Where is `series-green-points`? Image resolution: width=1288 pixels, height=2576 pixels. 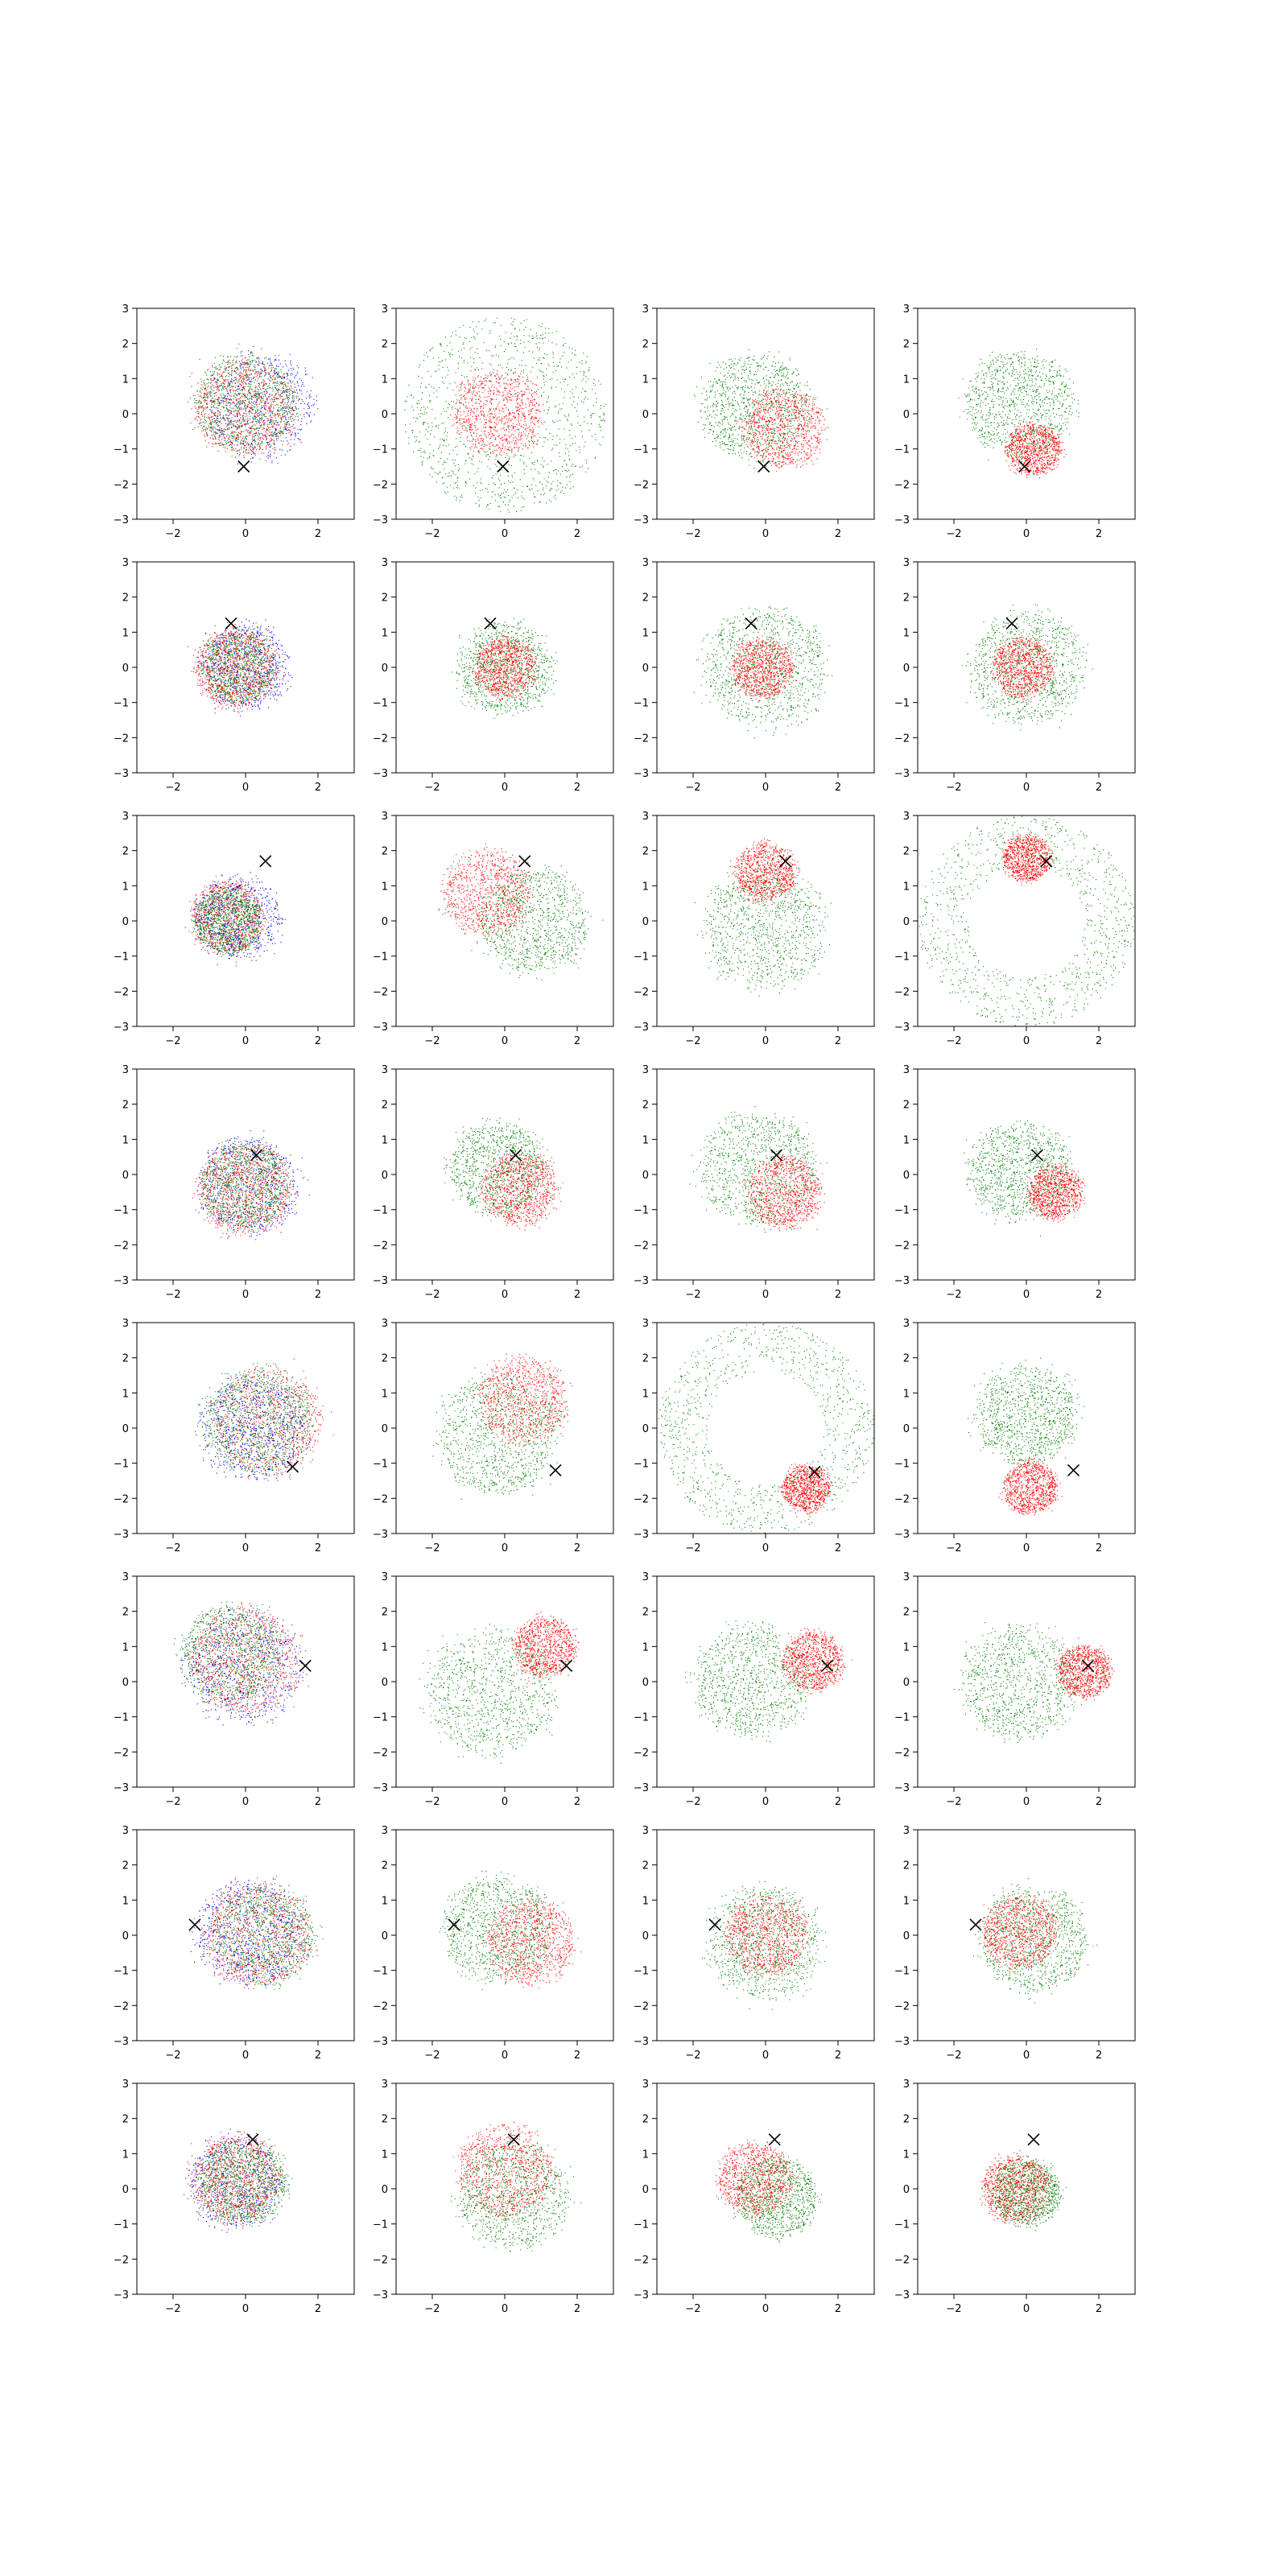 series-green-points is located at coordinates (777, 2198).